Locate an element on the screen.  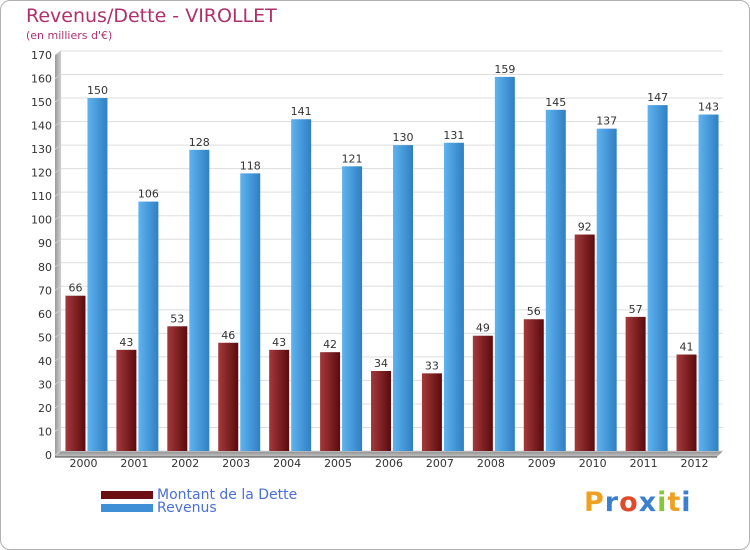
y-tick-label: 0 is located at coordinates (48, 455).